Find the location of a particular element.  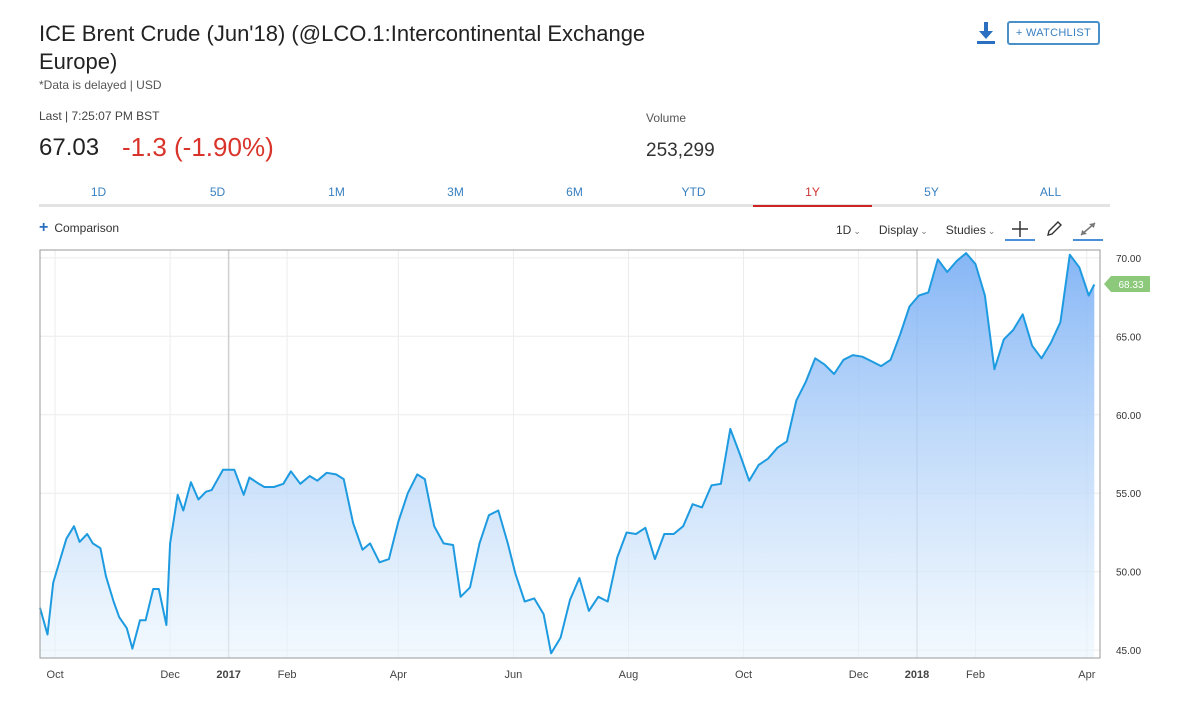

y-axis: 45.00 50.00 55.00 60.00 65.00 70.00 is located at coordinates (1128, 455).